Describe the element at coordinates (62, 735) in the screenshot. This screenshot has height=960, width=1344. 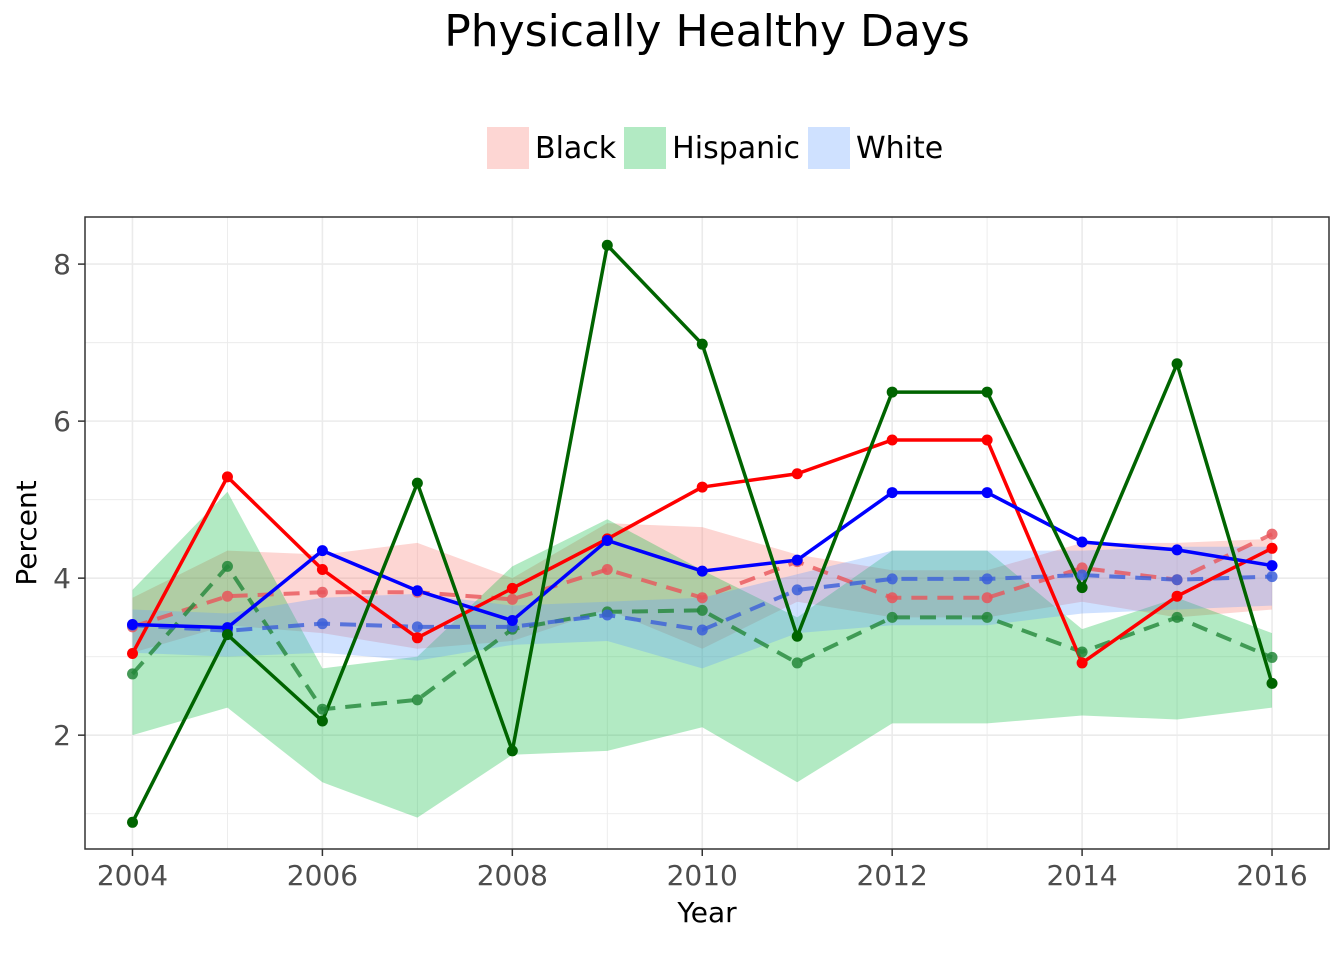
I see `y-tick-label-2: 2` at that location.